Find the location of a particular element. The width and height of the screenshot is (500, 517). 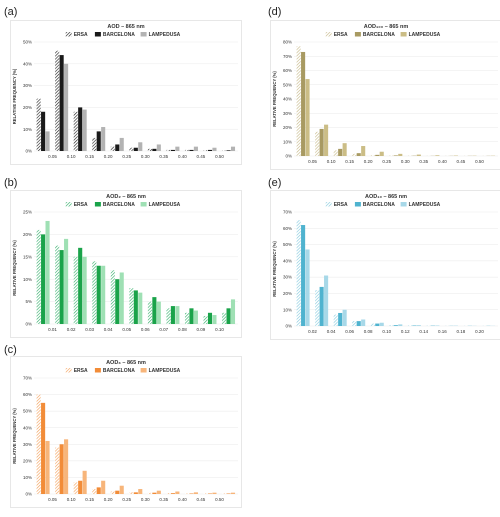

y-tick-label: 15% is located at coordinates (27, 256).